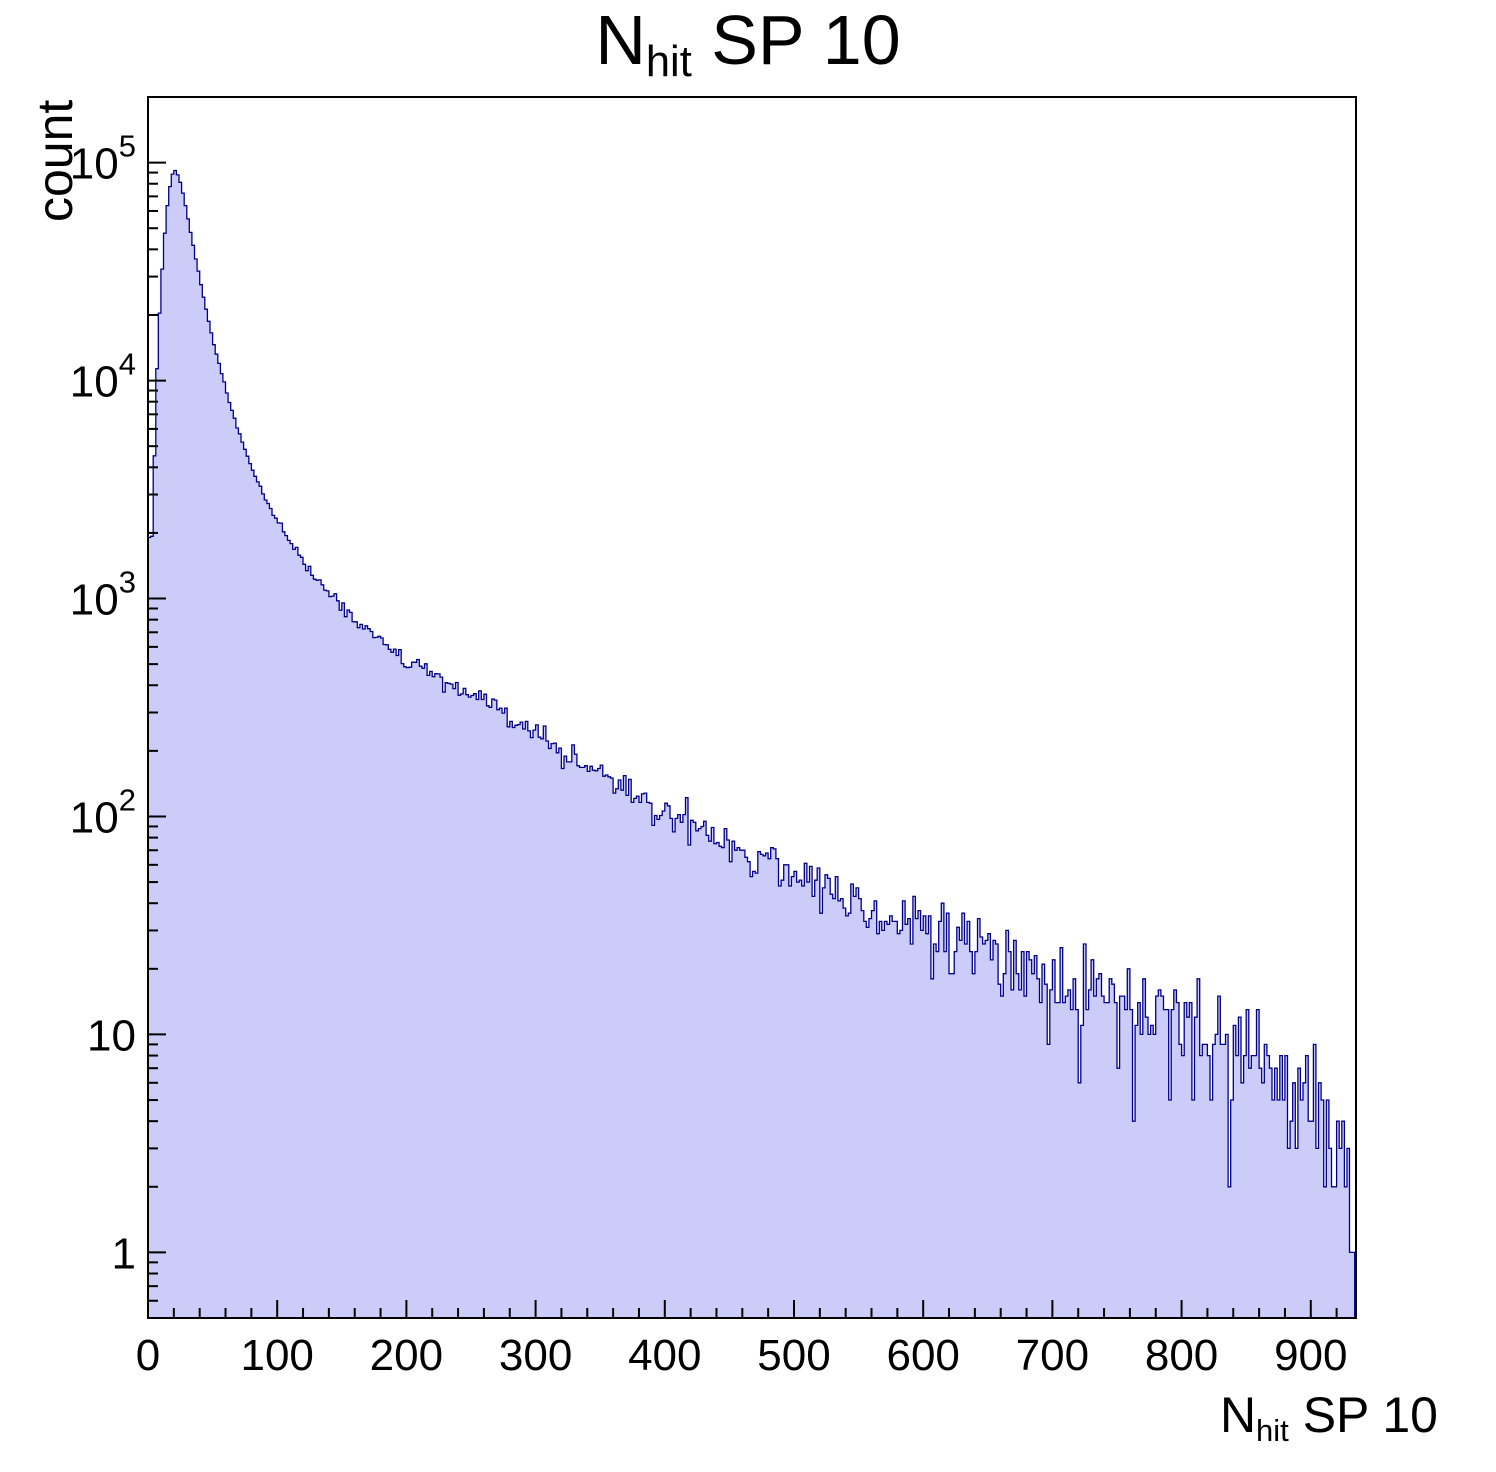  What do you see at coordinates (103, 377) in the screenshot?
I see `y-tick-label: 10⁴` at bounding box center [103, 377].